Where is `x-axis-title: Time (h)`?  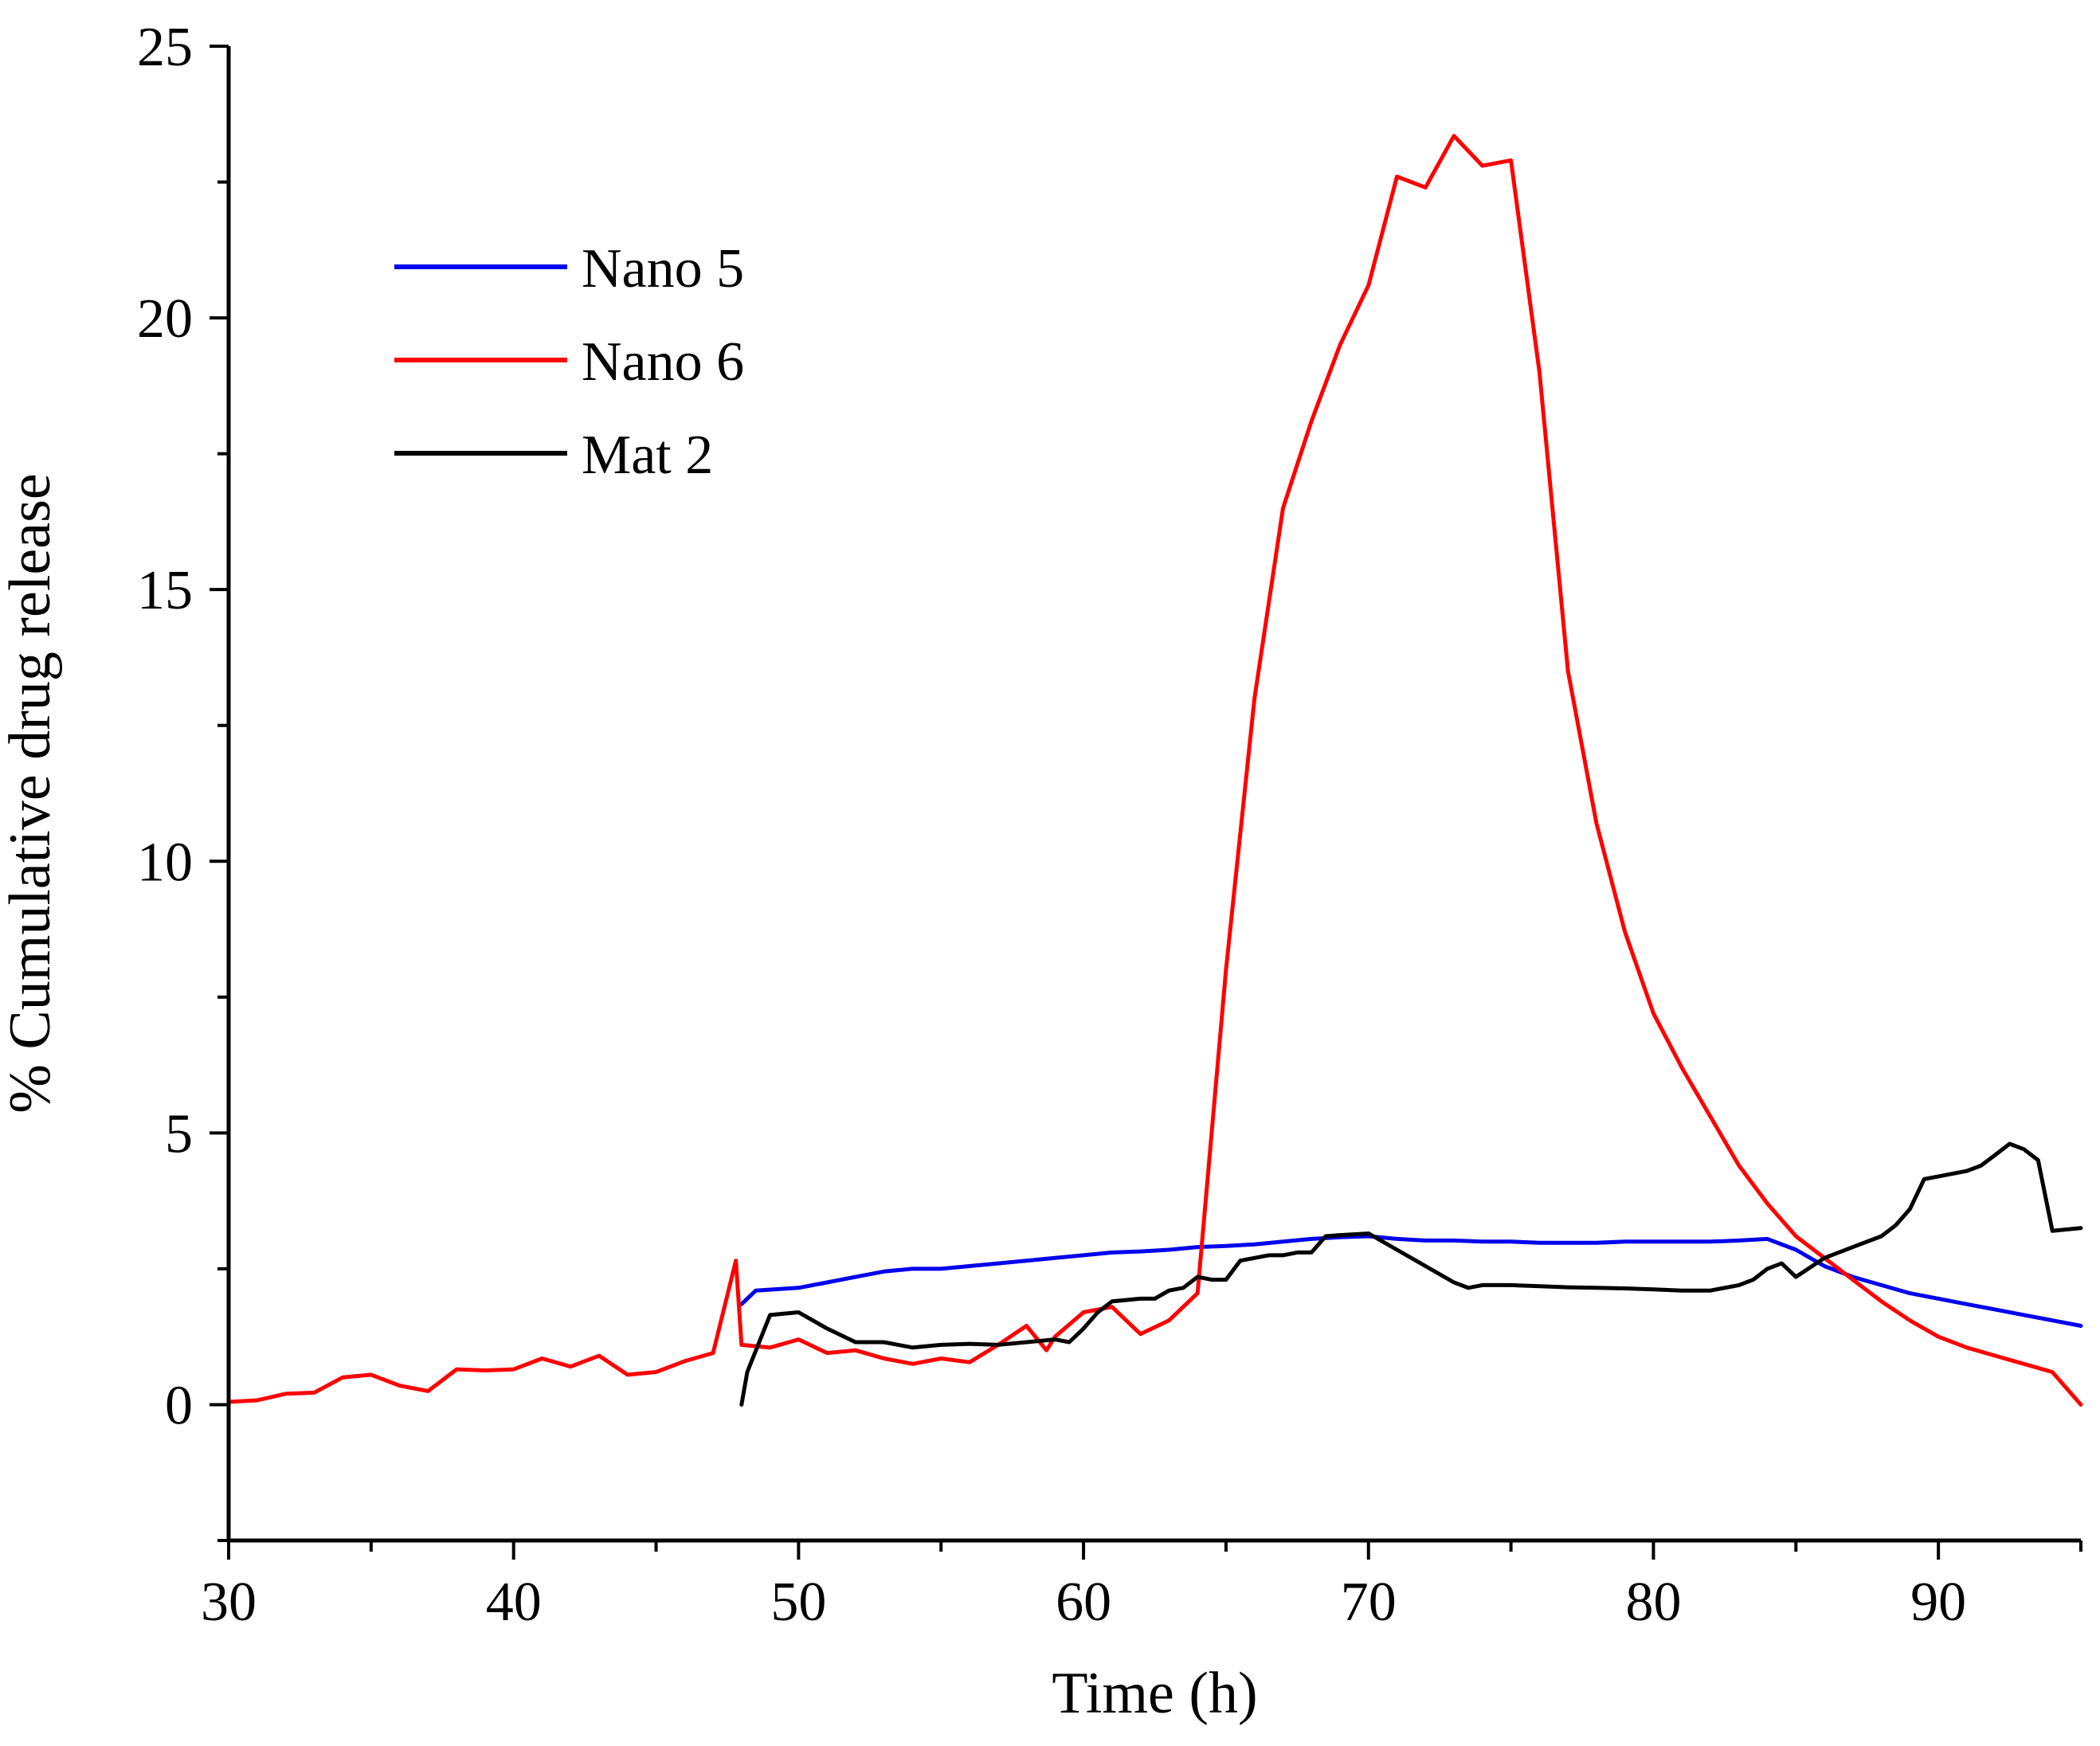
x-axis-title: Time (h) is located at coordinates (1154, 1693).